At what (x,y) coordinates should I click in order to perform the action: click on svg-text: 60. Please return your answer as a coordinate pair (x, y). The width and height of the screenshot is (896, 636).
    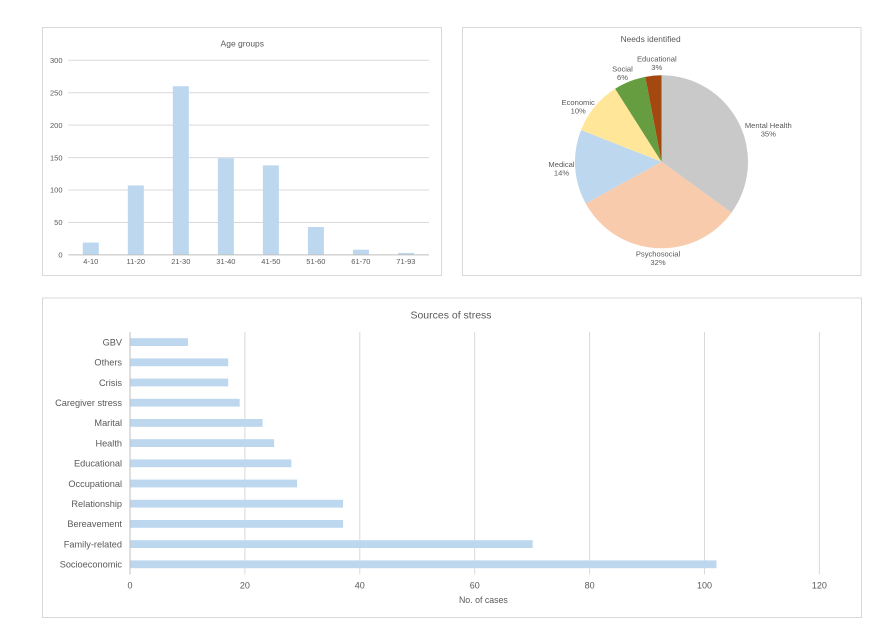
    Looking at the image, I should click on (475, 585).